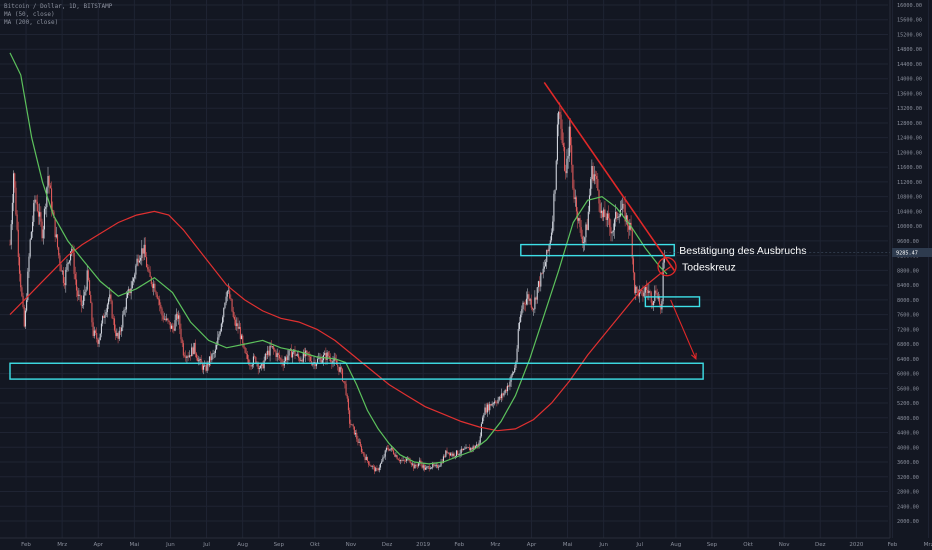  What do you see at coordinates (928, 545) in the screenshot?
I see `x-tick-label: Mrz` at bounding box center [928, 545].